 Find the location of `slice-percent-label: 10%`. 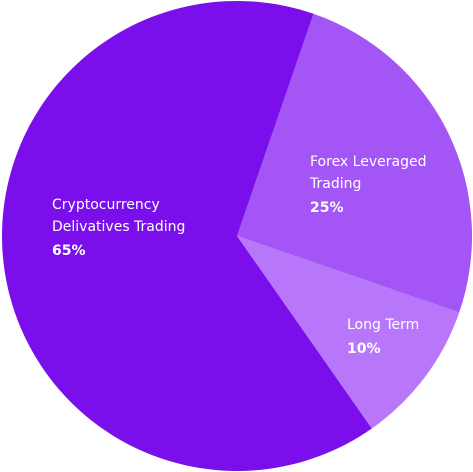

slice-percent-label: 10% is located at coordinates (364, 349).